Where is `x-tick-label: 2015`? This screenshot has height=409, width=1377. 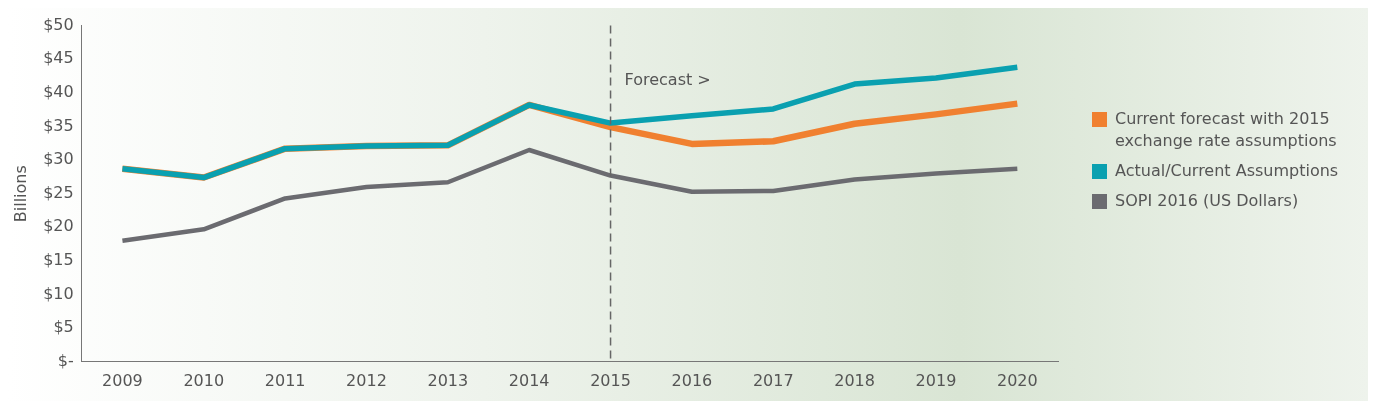 x-tick-label: 2015 is located at coordinates (610, 380).